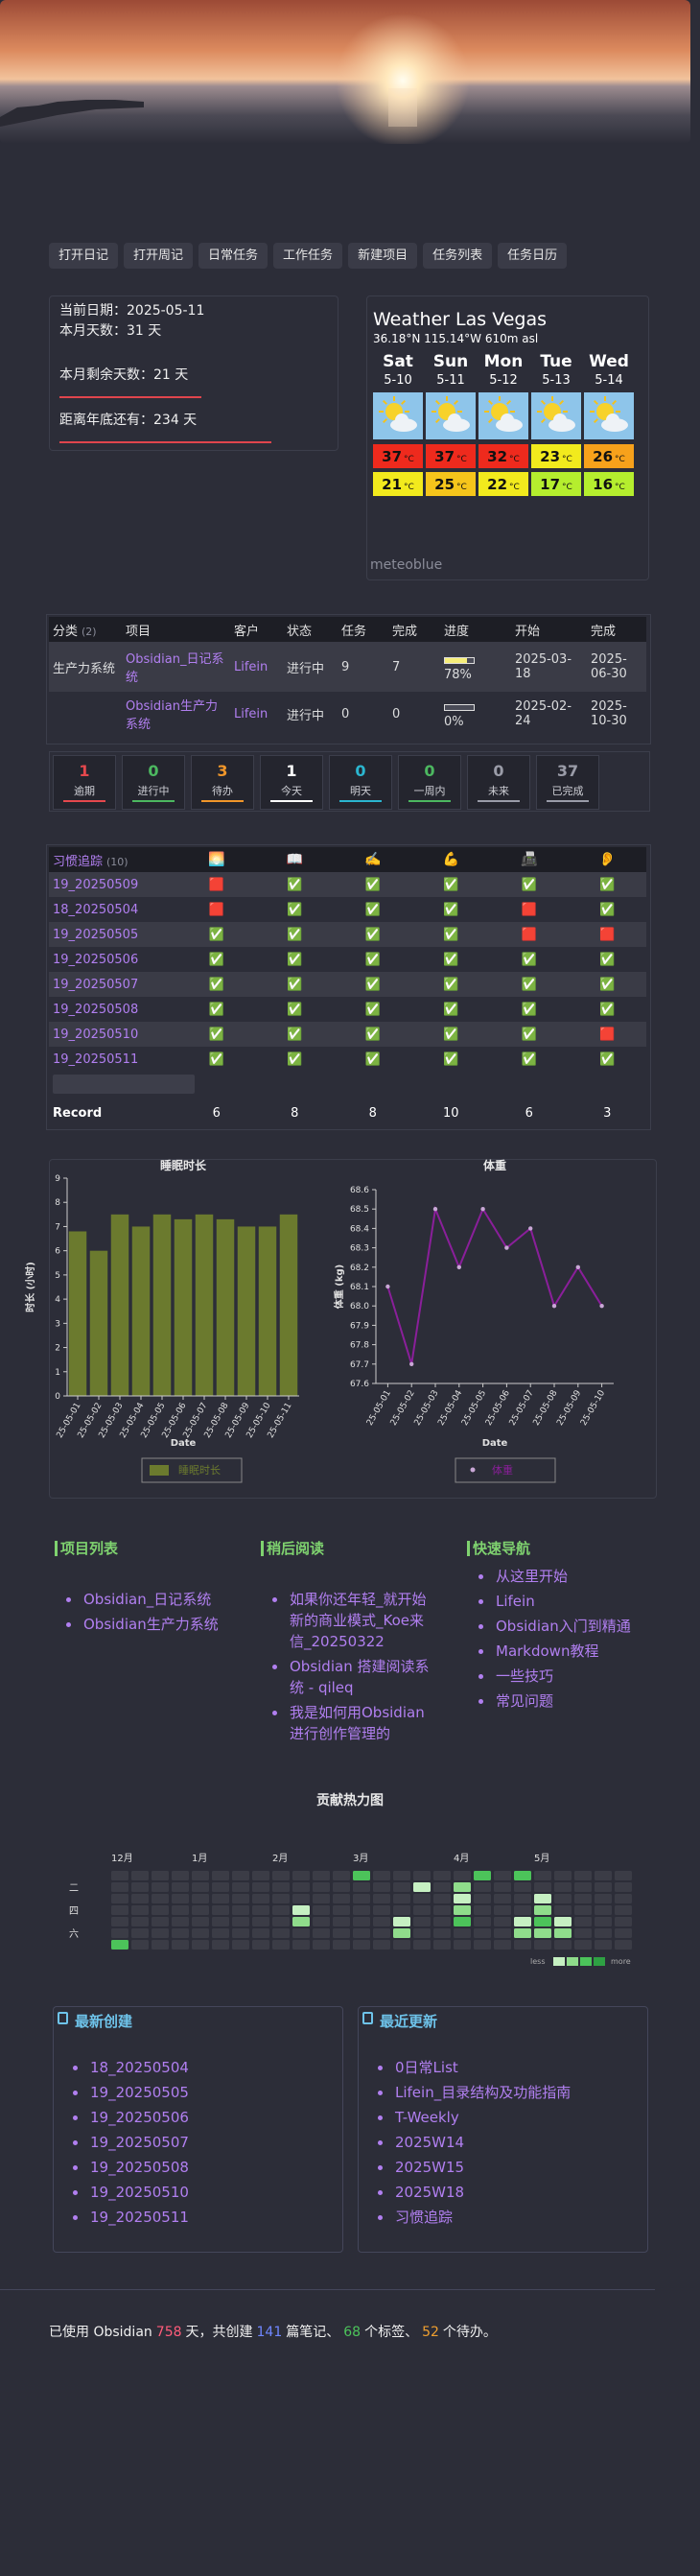 The height and width of the screenshot is (2576, 700). I want to click on record-value: 8, so click(295, 1113).